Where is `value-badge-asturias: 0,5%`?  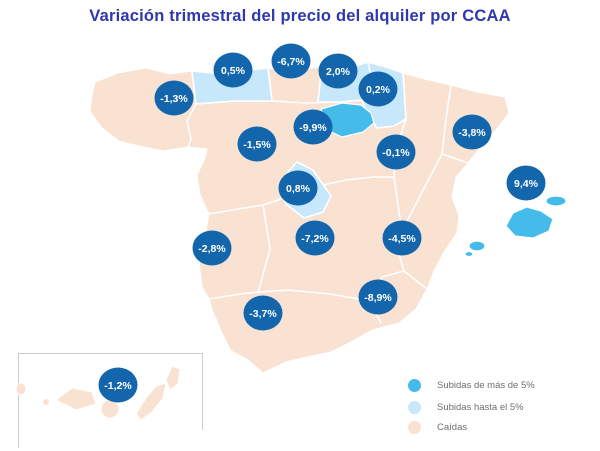 value-badge-asturias: 0,5% is located at coordinates (233, 70).